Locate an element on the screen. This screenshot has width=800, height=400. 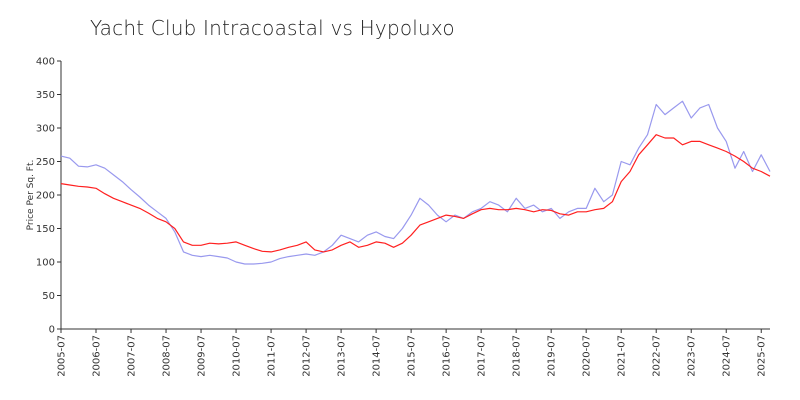
y-tick-label: 100 is located at coordinates (45, 263).